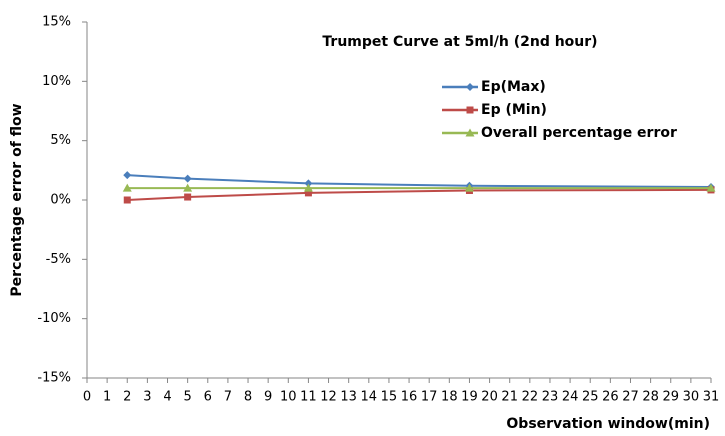 Image resolution: width=725 pixels, height=436 pixels. Describe the element at coordinates (579, 133) in the screenshot. I see `legend-label: Overall percentage error` at that location.